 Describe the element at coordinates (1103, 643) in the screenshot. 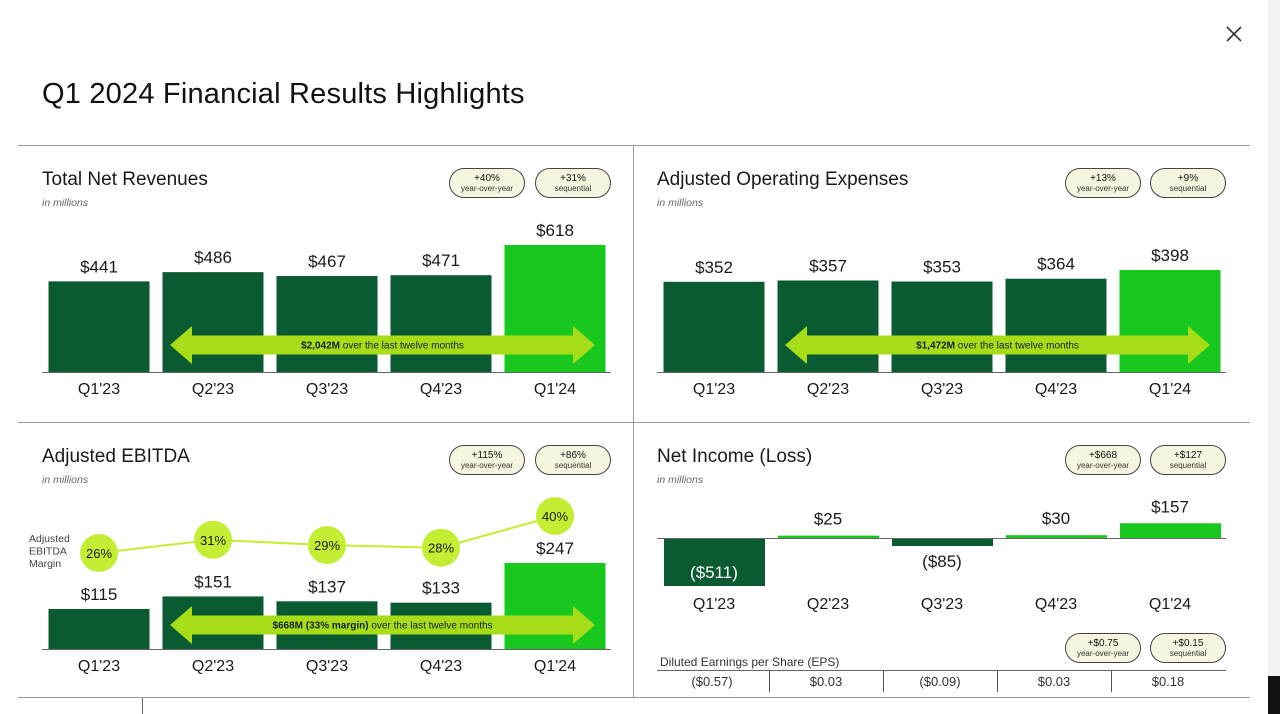

I see `badge-value: +$0.75` at that location.